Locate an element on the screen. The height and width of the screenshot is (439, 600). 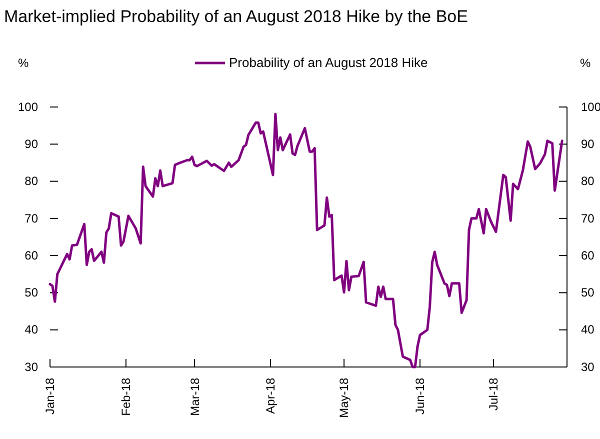
y-tick-label: 90 is located at coordinates (31, 143).